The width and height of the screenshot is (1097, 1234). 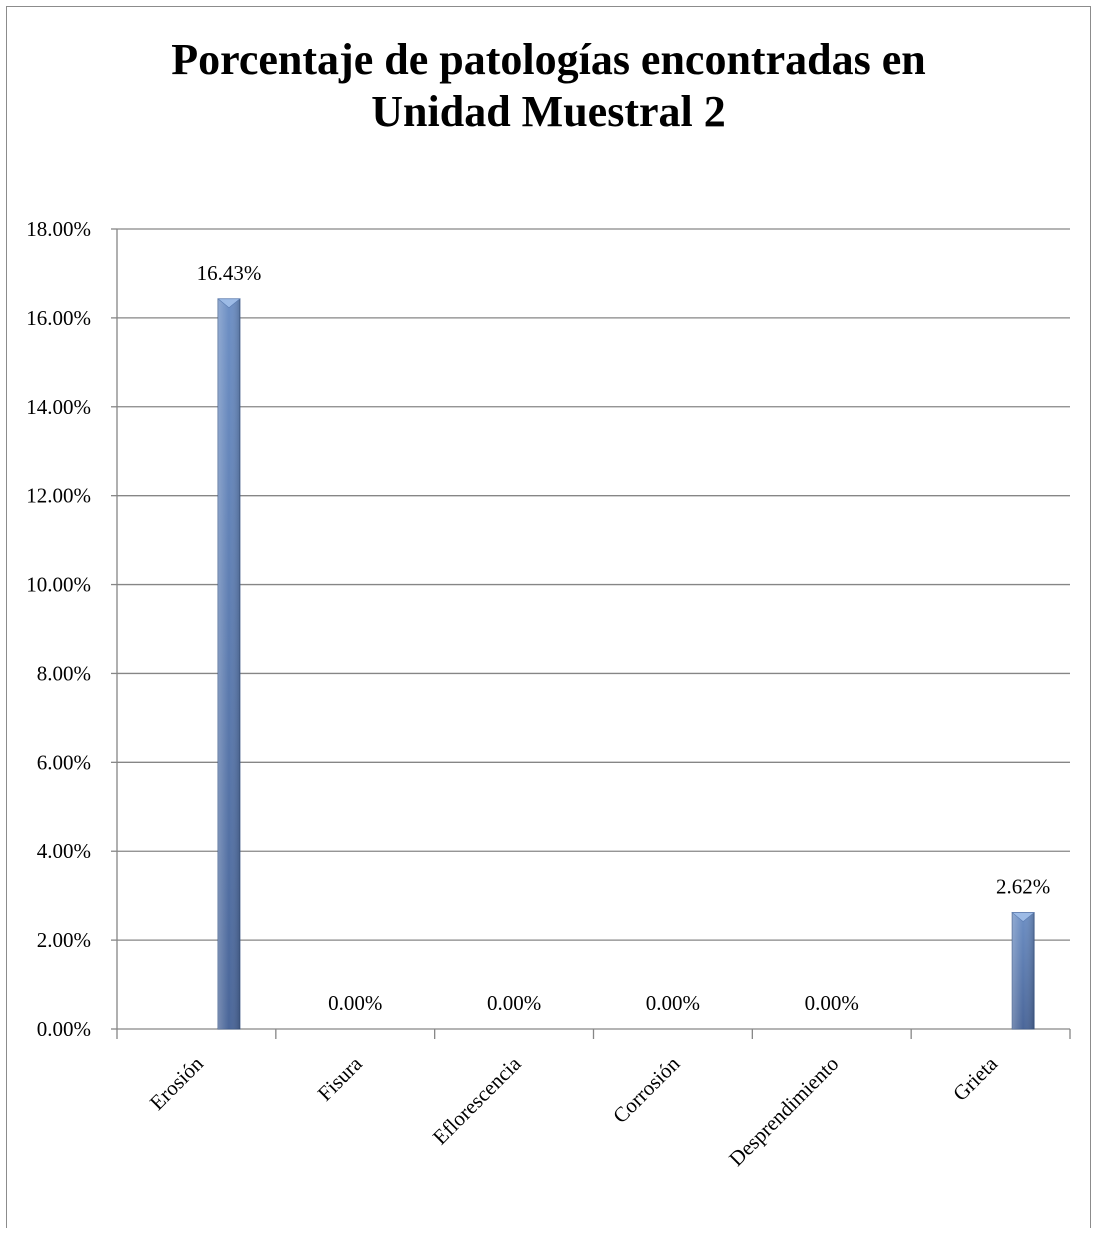 What do you see at coordinates (1023, 887) in the screenshot?
I see `data-label: 2.62%` at bounding box center [1023, 887].